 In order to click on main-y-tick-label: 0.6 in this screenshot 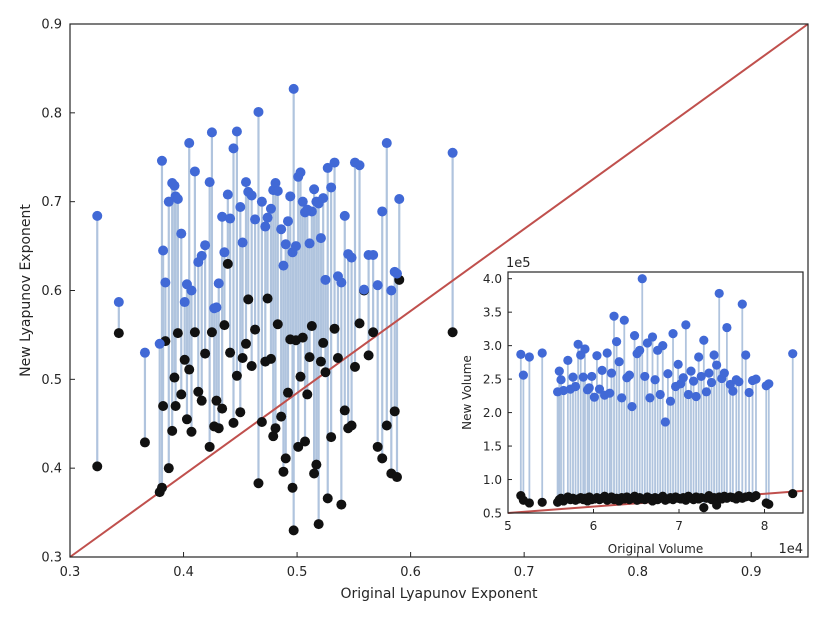, I will do `click(51, 291)`.